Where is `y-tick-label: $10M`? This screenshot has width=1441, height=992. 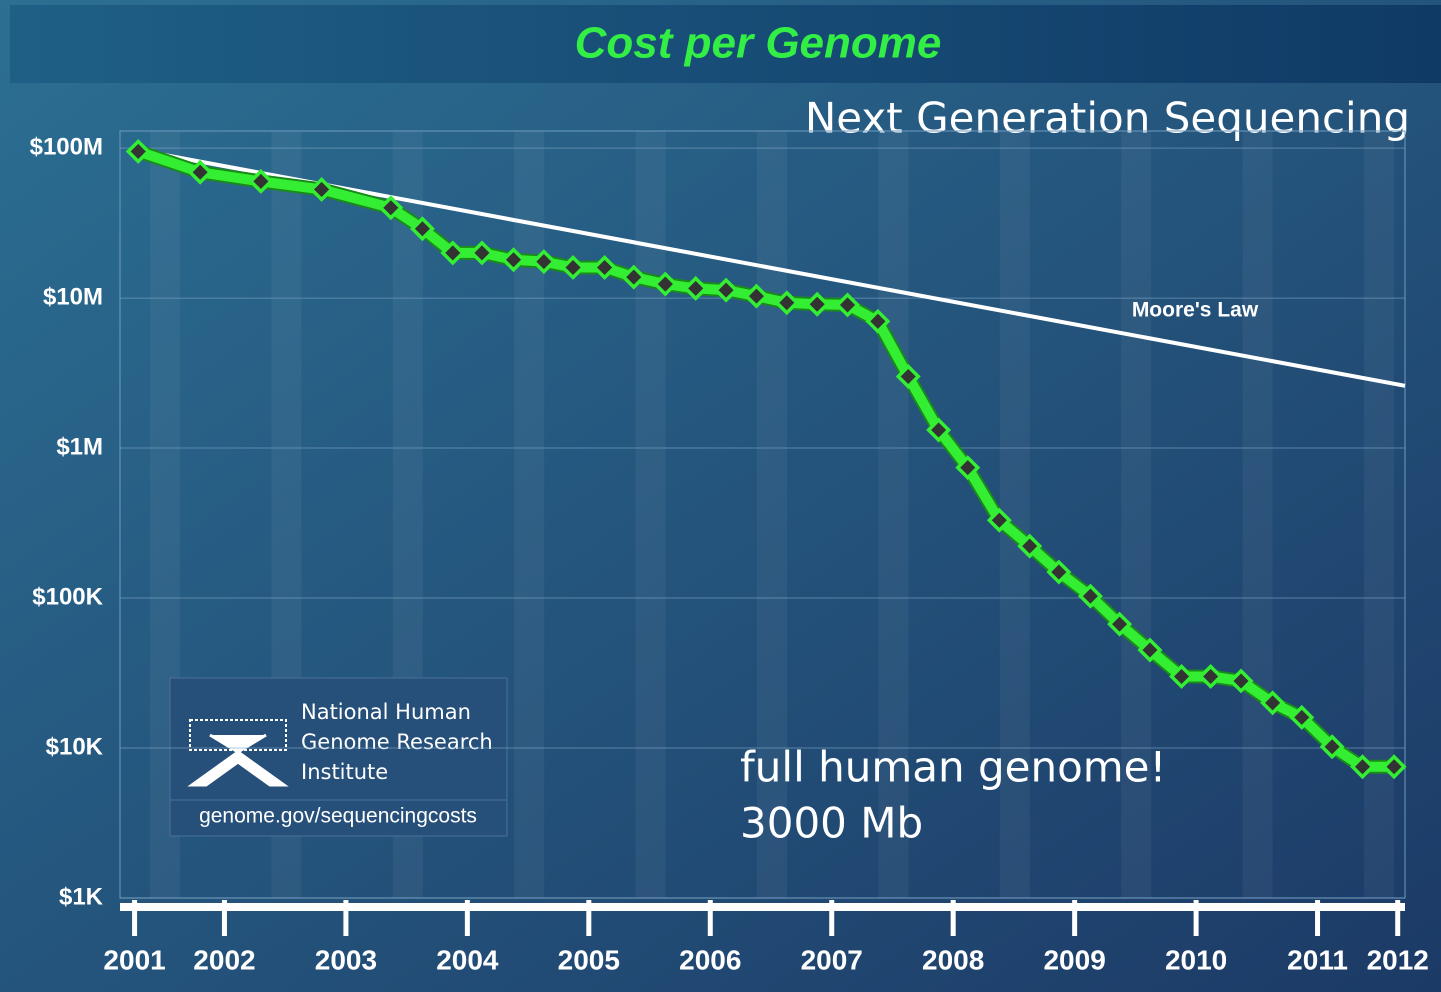 y-tick-label: $10M is located at coordinates (73, 296).